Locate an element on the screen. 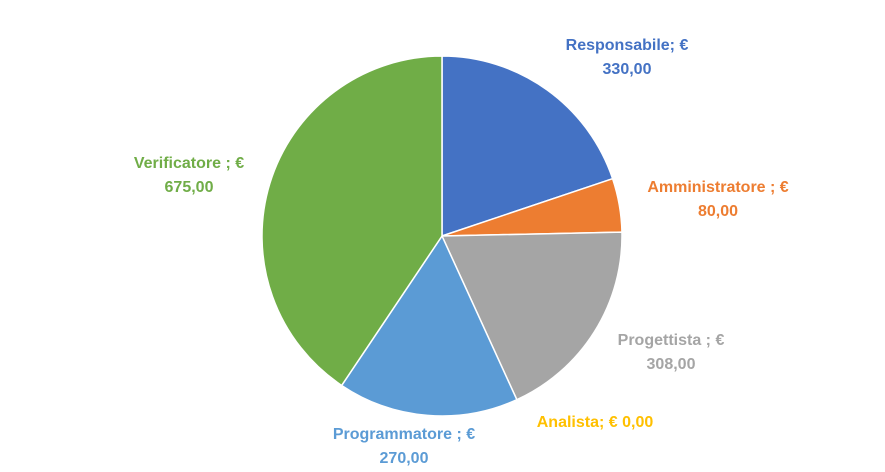  slice-label-analista: Analista; € 0,00 is located at coordinates (595, 422).